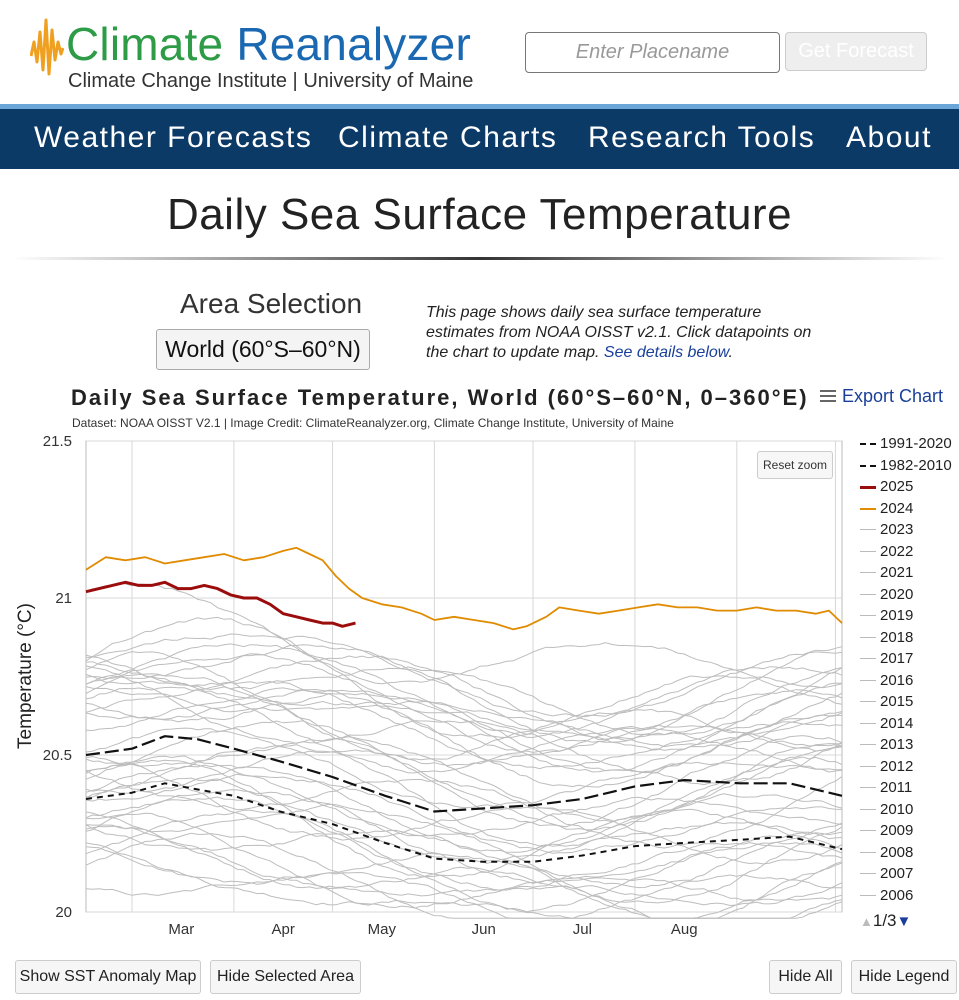  What do you see at coordinates (905, 595) in the screenshot?
I see `legend-item-2020: 2020` at bounding box center [905, 595].